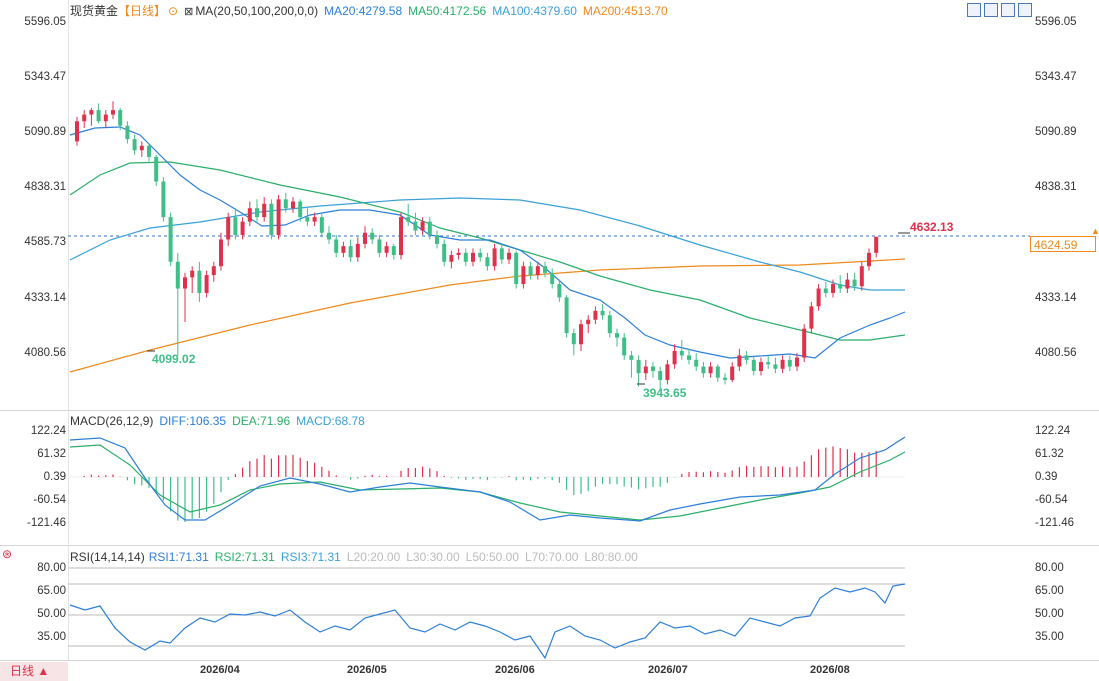  I want to click on instrument-name: 现货黄金, so click(94, 11).